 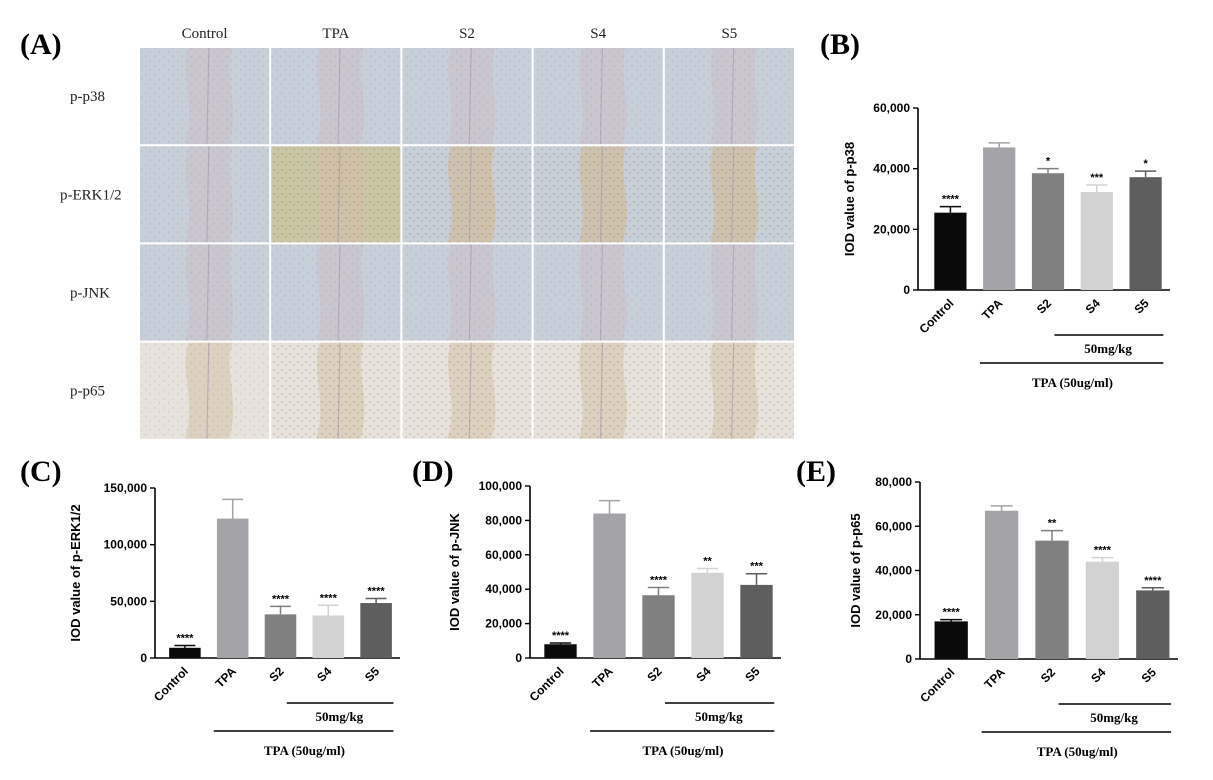 What do you see at coordinates (335, 34) in the screenshot?
I see `micrograph-column-label: TPA` at bounding box center [335, 34].